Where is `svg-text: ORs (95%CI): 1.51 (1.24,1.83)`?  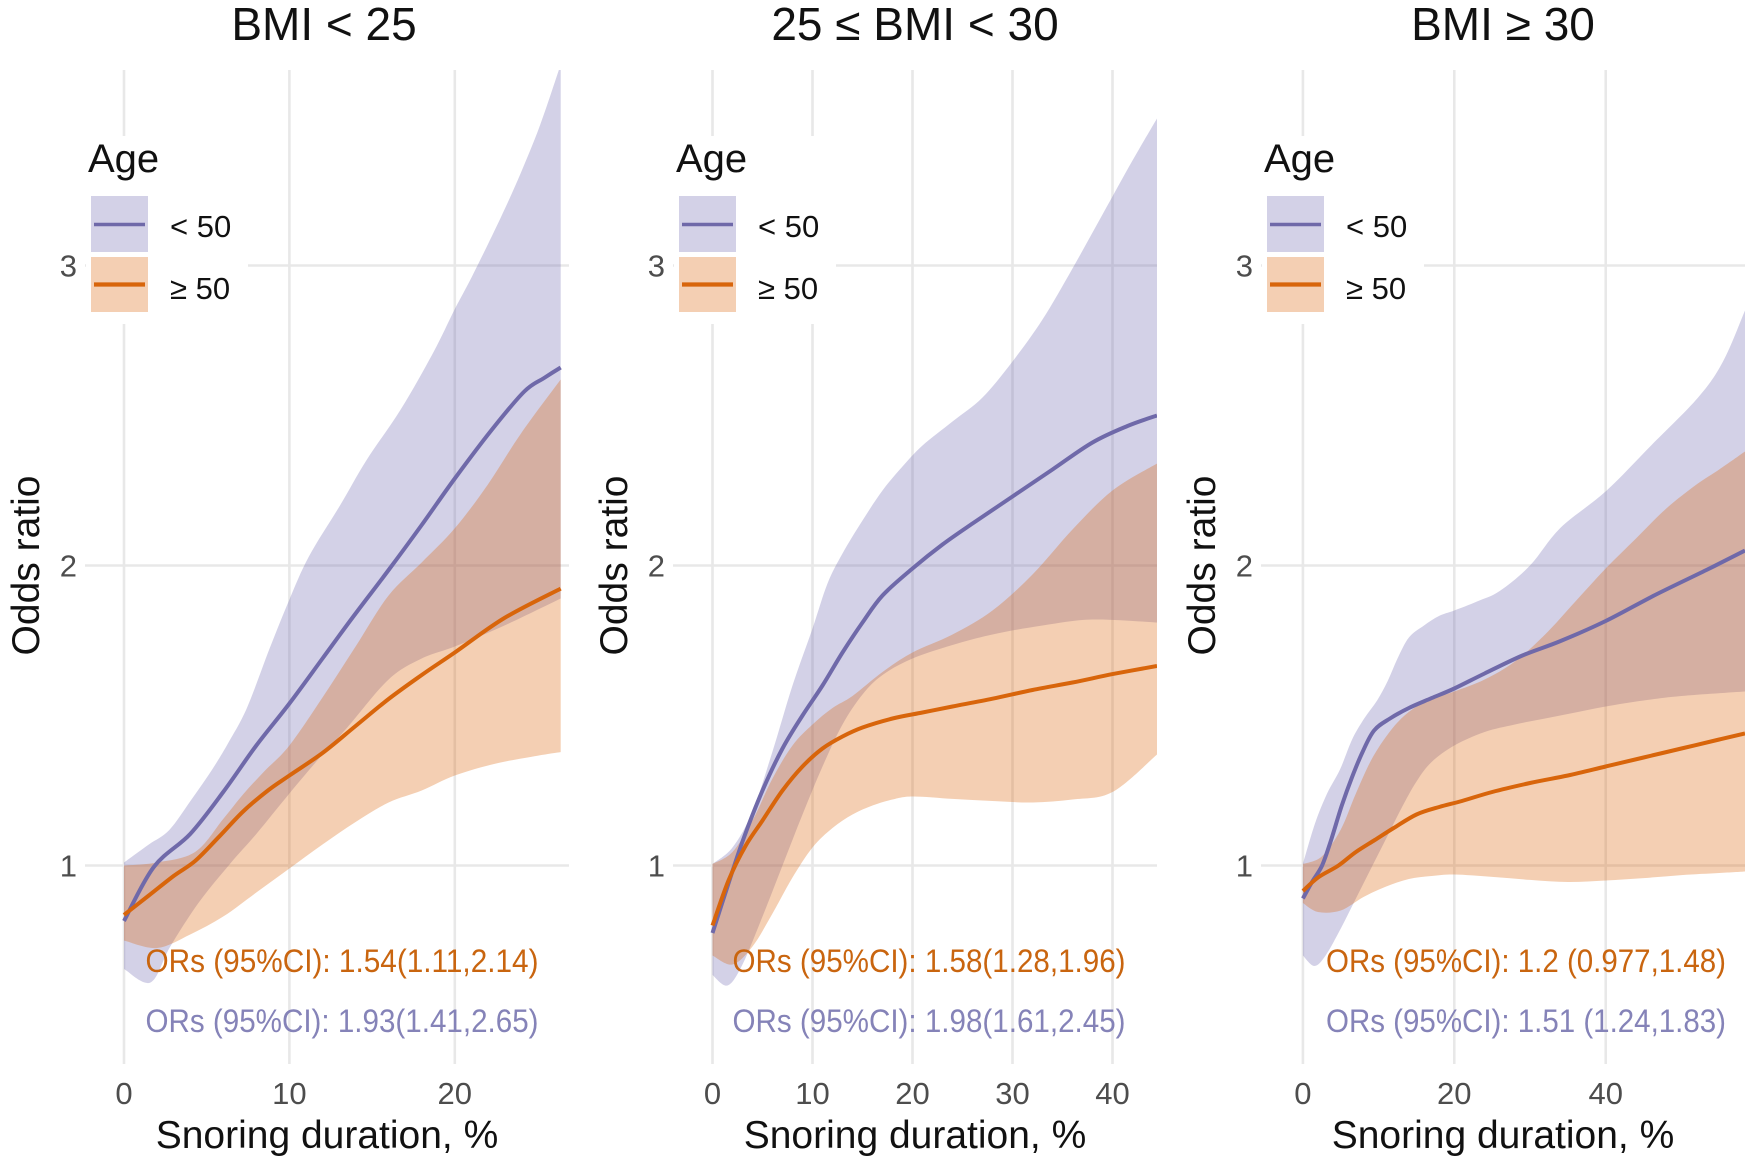
svg-text: ORs (95%CI): 1.51 (1.24,1.83) is located at coordinates (1526, 1021).